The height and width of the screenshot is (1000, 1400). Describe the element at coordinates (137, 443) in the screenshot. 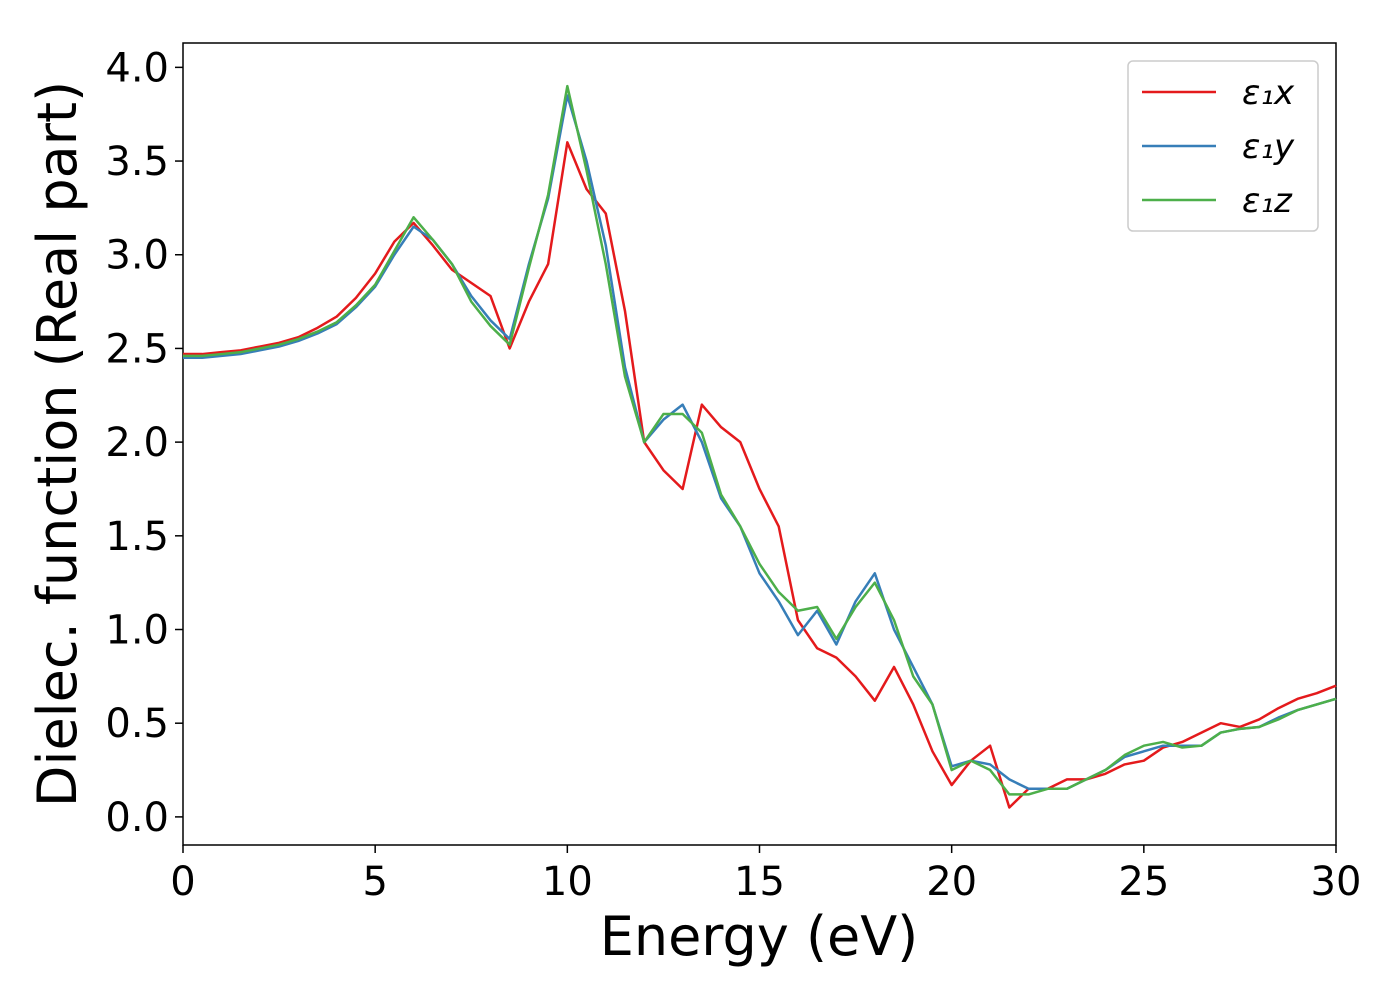

I see `y-tick-label: 2.0` at that location.